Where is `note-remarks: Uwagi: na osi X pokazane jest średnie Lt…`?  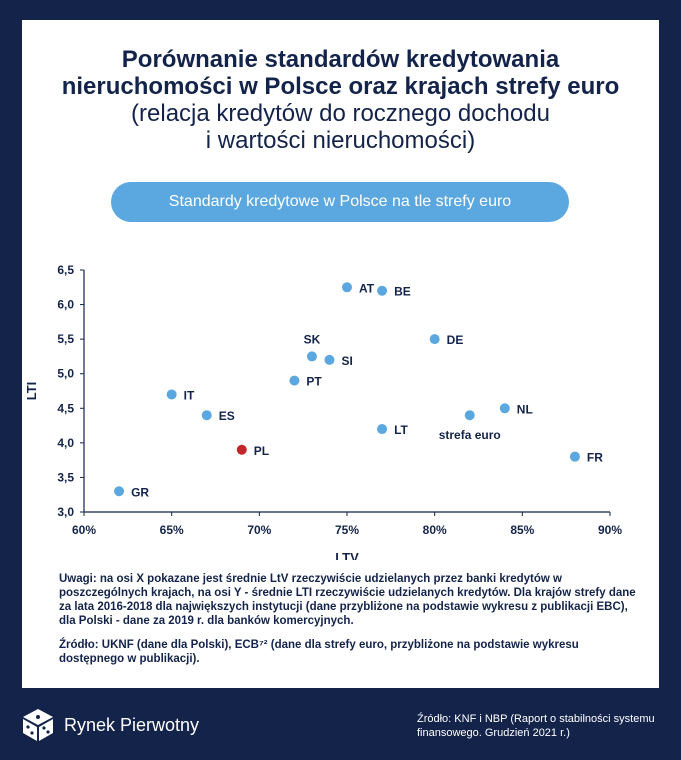 note-remarks: Uwagi: na osi X pokazane jest średnie Lt… is located at coordinates (347, 600).